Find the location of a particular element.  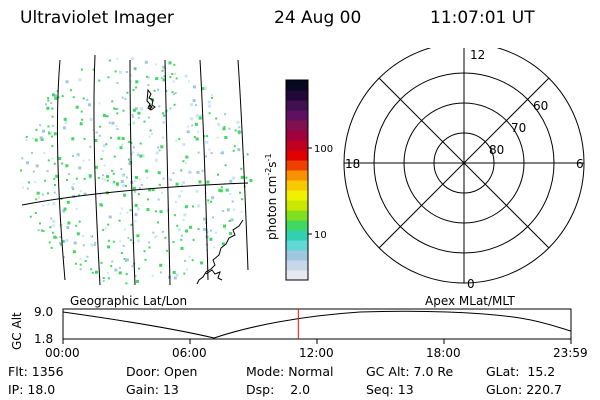

mlt-label-18: 18 is located at coordinates (352, 164).